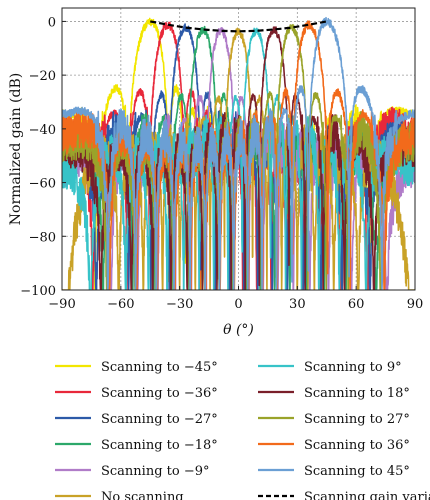 The image size is (430, 500). I want to click on legend-label: Scanning gain variation, so click(367, 495).